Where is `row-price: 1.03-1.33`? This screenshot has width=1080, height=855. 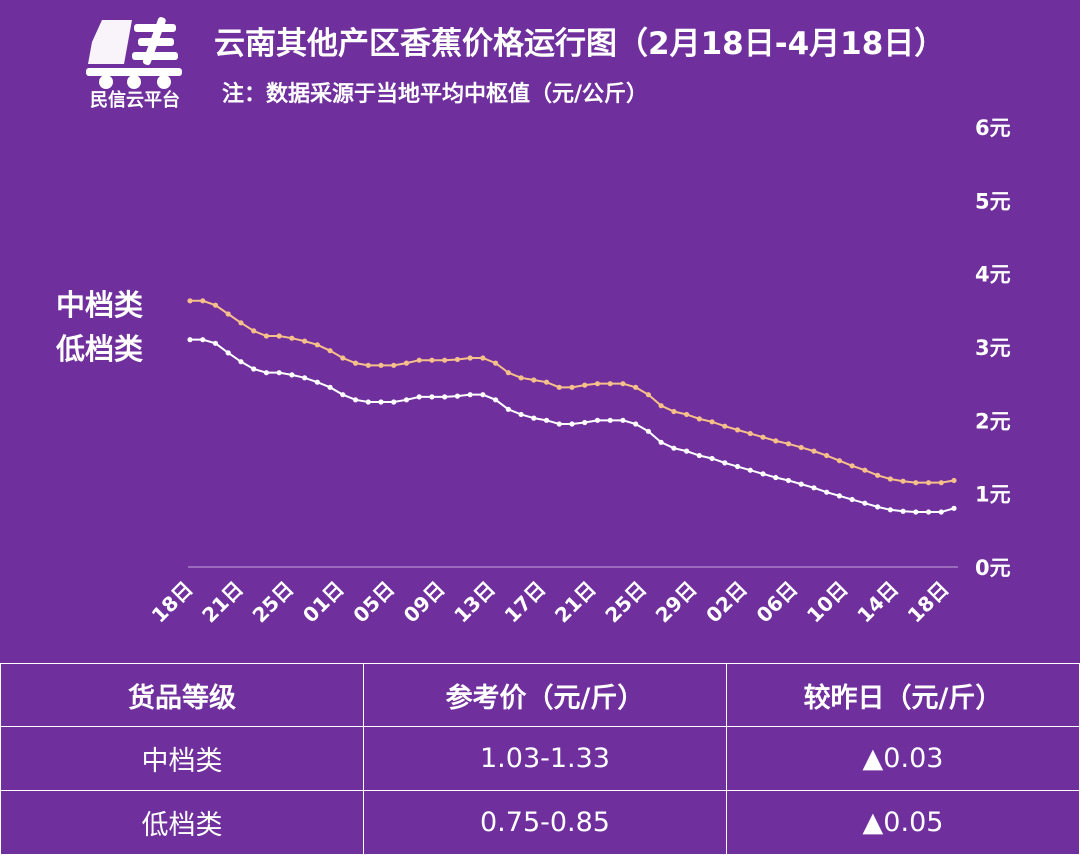
row-price: 1.03-1.33 is located at coordinates (545, 758).